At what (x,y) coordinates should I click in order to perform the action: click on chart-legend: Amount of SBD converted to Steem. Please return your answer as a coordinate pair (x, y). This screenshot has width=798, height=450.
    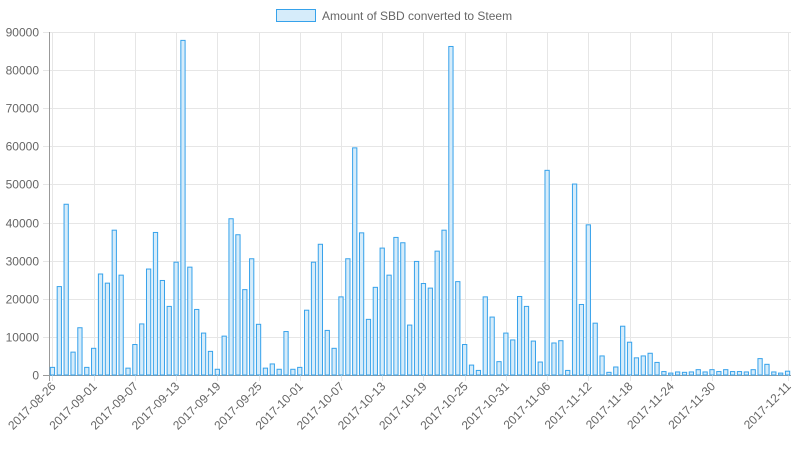
    Looking at the image, I should click on (394, 16).